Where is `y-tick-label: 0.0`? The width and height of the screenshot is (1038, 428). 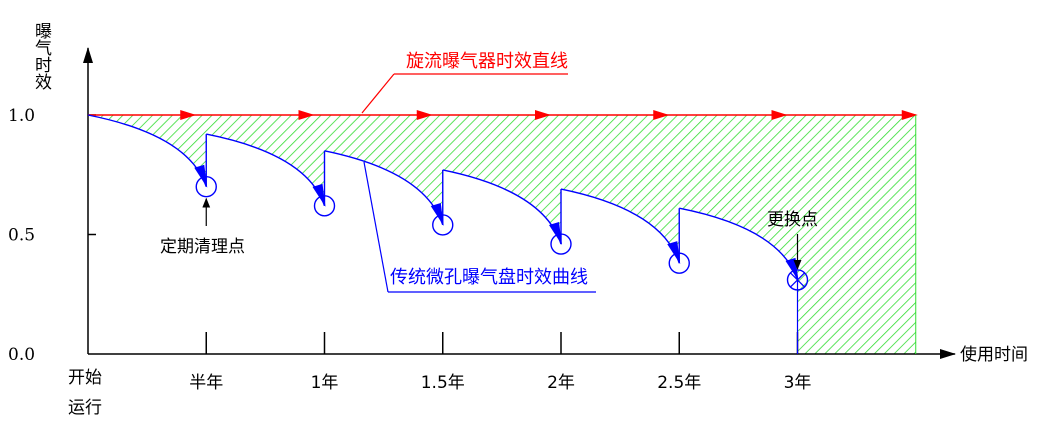 y-tick-label: 0.0 is located at coordinates (21, 355).